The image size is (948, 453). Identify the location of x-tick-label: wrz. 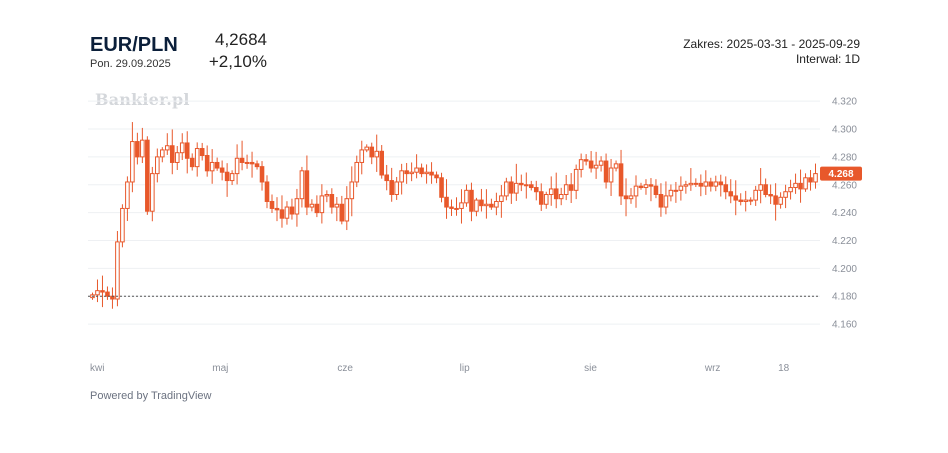
(712, 368).